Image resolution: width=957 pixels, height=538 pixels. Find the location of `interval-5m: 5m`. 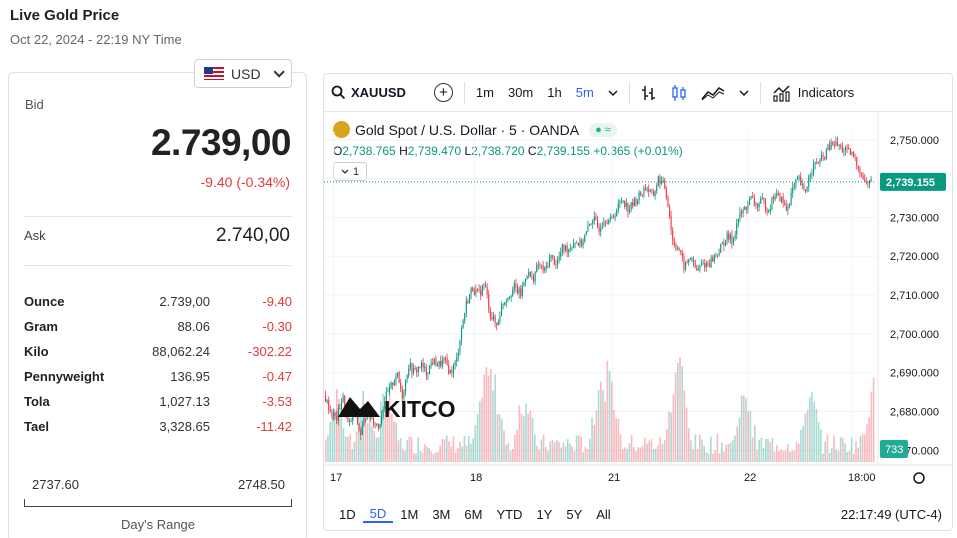

interval-5m: 5m is located at coordinates (584, 92).